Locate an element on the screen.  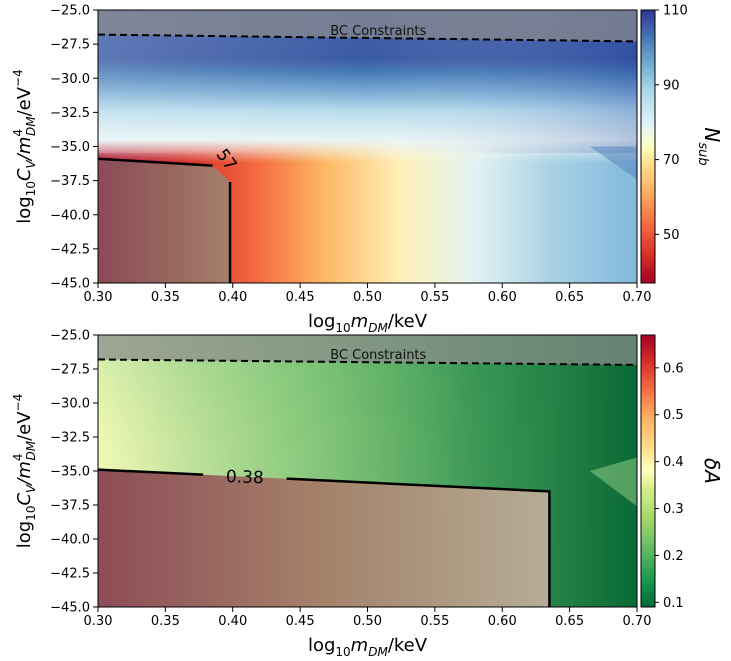
colorbar-tick-label: 50 is located at coordinates (671, 235).